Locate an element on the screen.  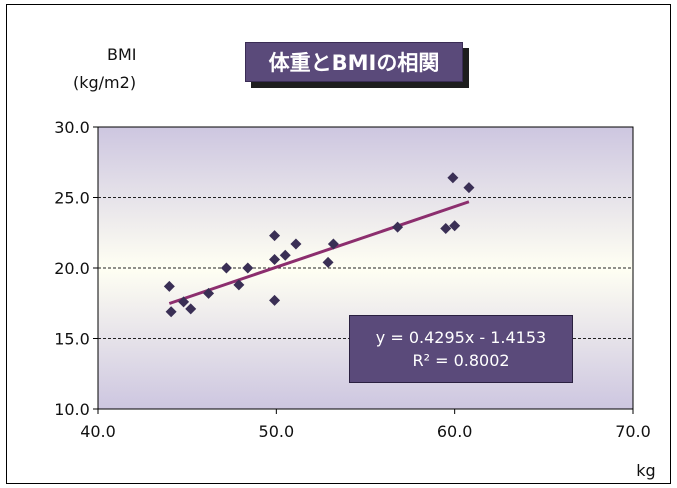
y-tick-label: 30.0 is located at coordinates (72, 127).